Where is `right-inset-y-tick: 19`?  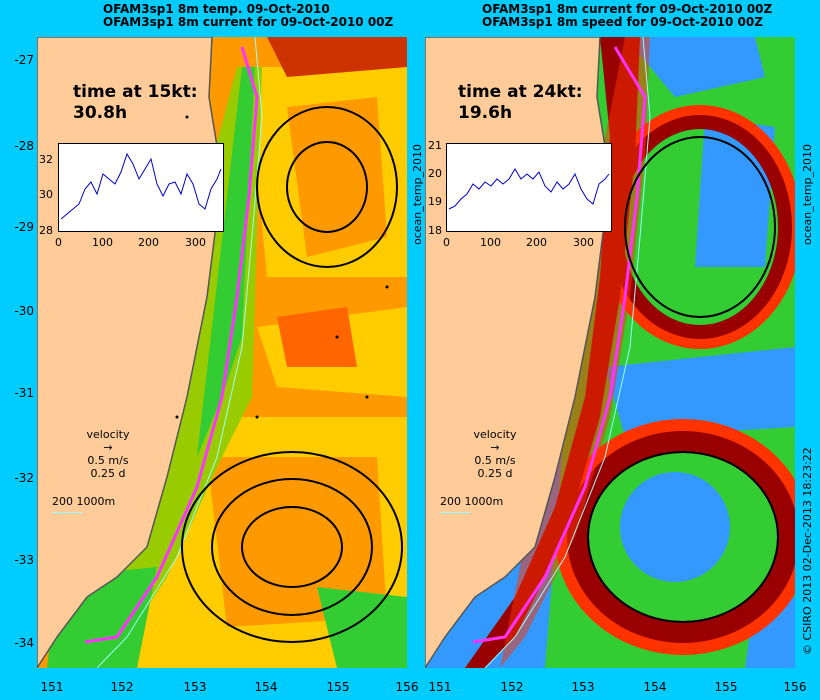 right-inset-y-tick: 19 is located at coordinates (435, 201).